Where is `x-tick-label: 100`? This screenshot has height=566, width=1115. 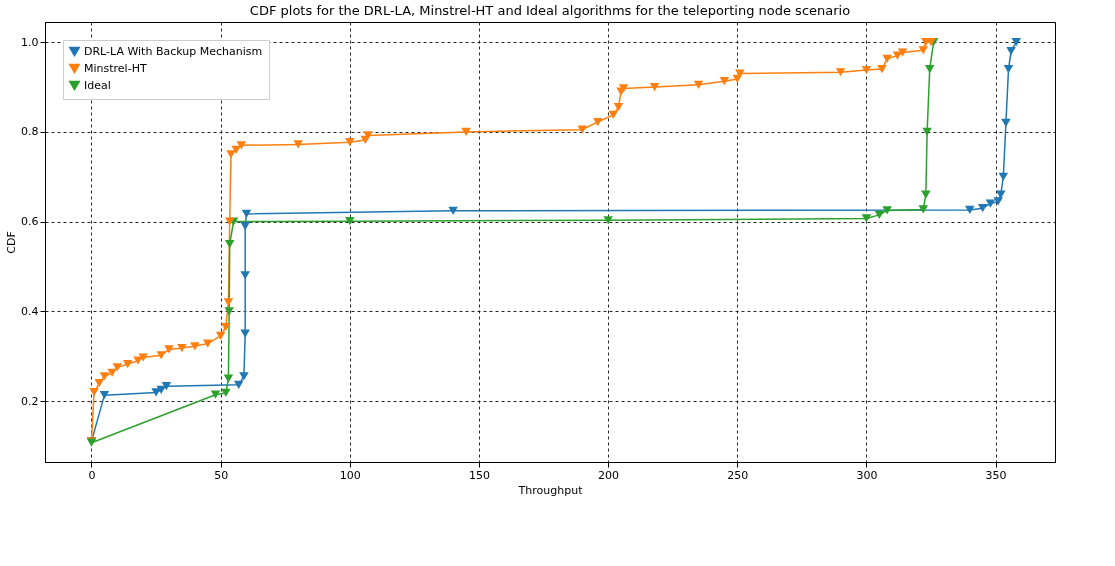 x-tick-label: 100 is located at coordinates (350, 475).